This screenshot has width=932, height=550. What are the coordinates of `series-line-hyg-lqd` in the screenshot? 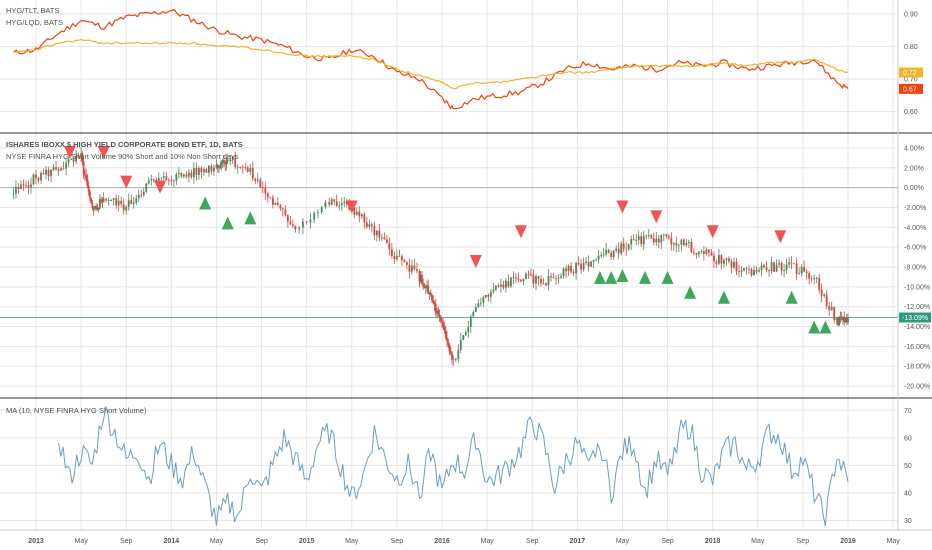 It's located at (431, 64).